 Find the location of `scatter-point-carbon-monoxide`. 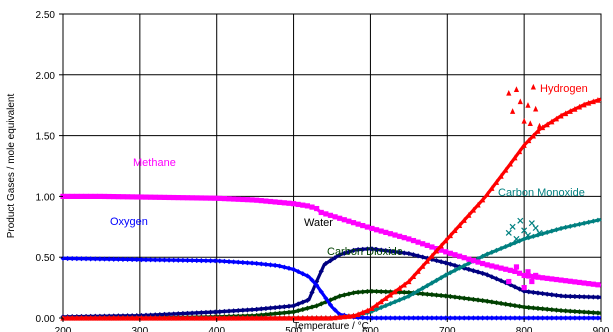

scatter-point-carbon-monoxide is located at coordinates (516, 238).